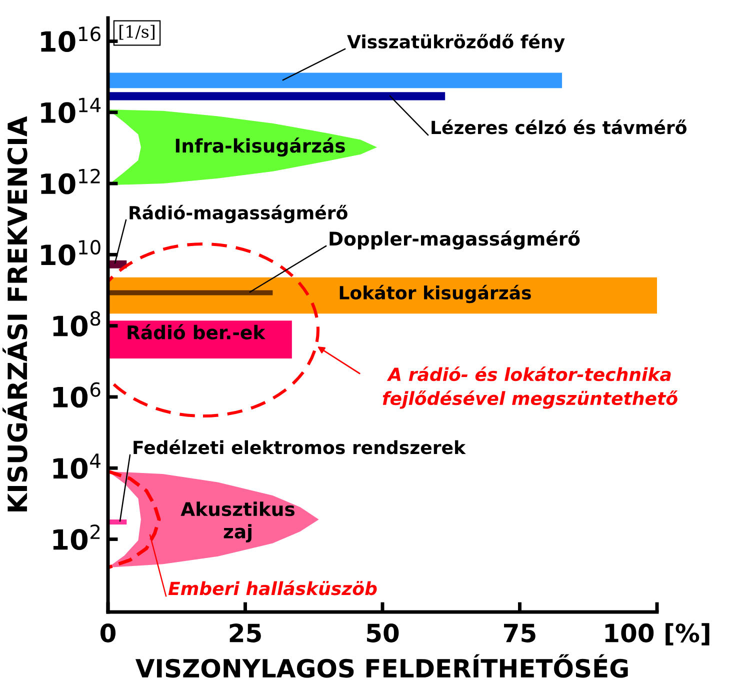 The height and width of the screenshot is (680, 730). What do you see at coordinates (245, 633) in the screenshot?
I see `x-tick-label: 25` at bounding box center [245, 633].